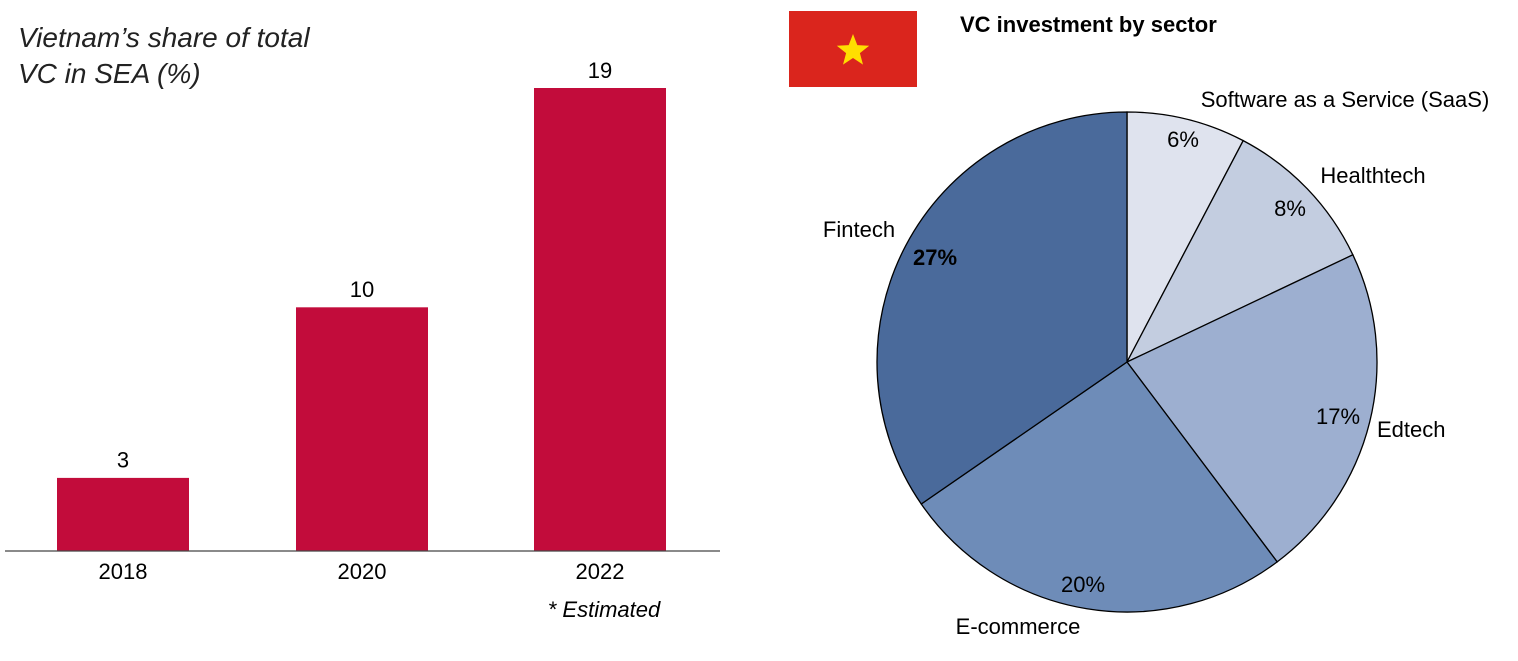 Image resolution: width=1518 pixels, height=661 pixels. Describe the element at coordinates (600, 571) in the screenshot. I see `x-tick-label: 2022` at that location.